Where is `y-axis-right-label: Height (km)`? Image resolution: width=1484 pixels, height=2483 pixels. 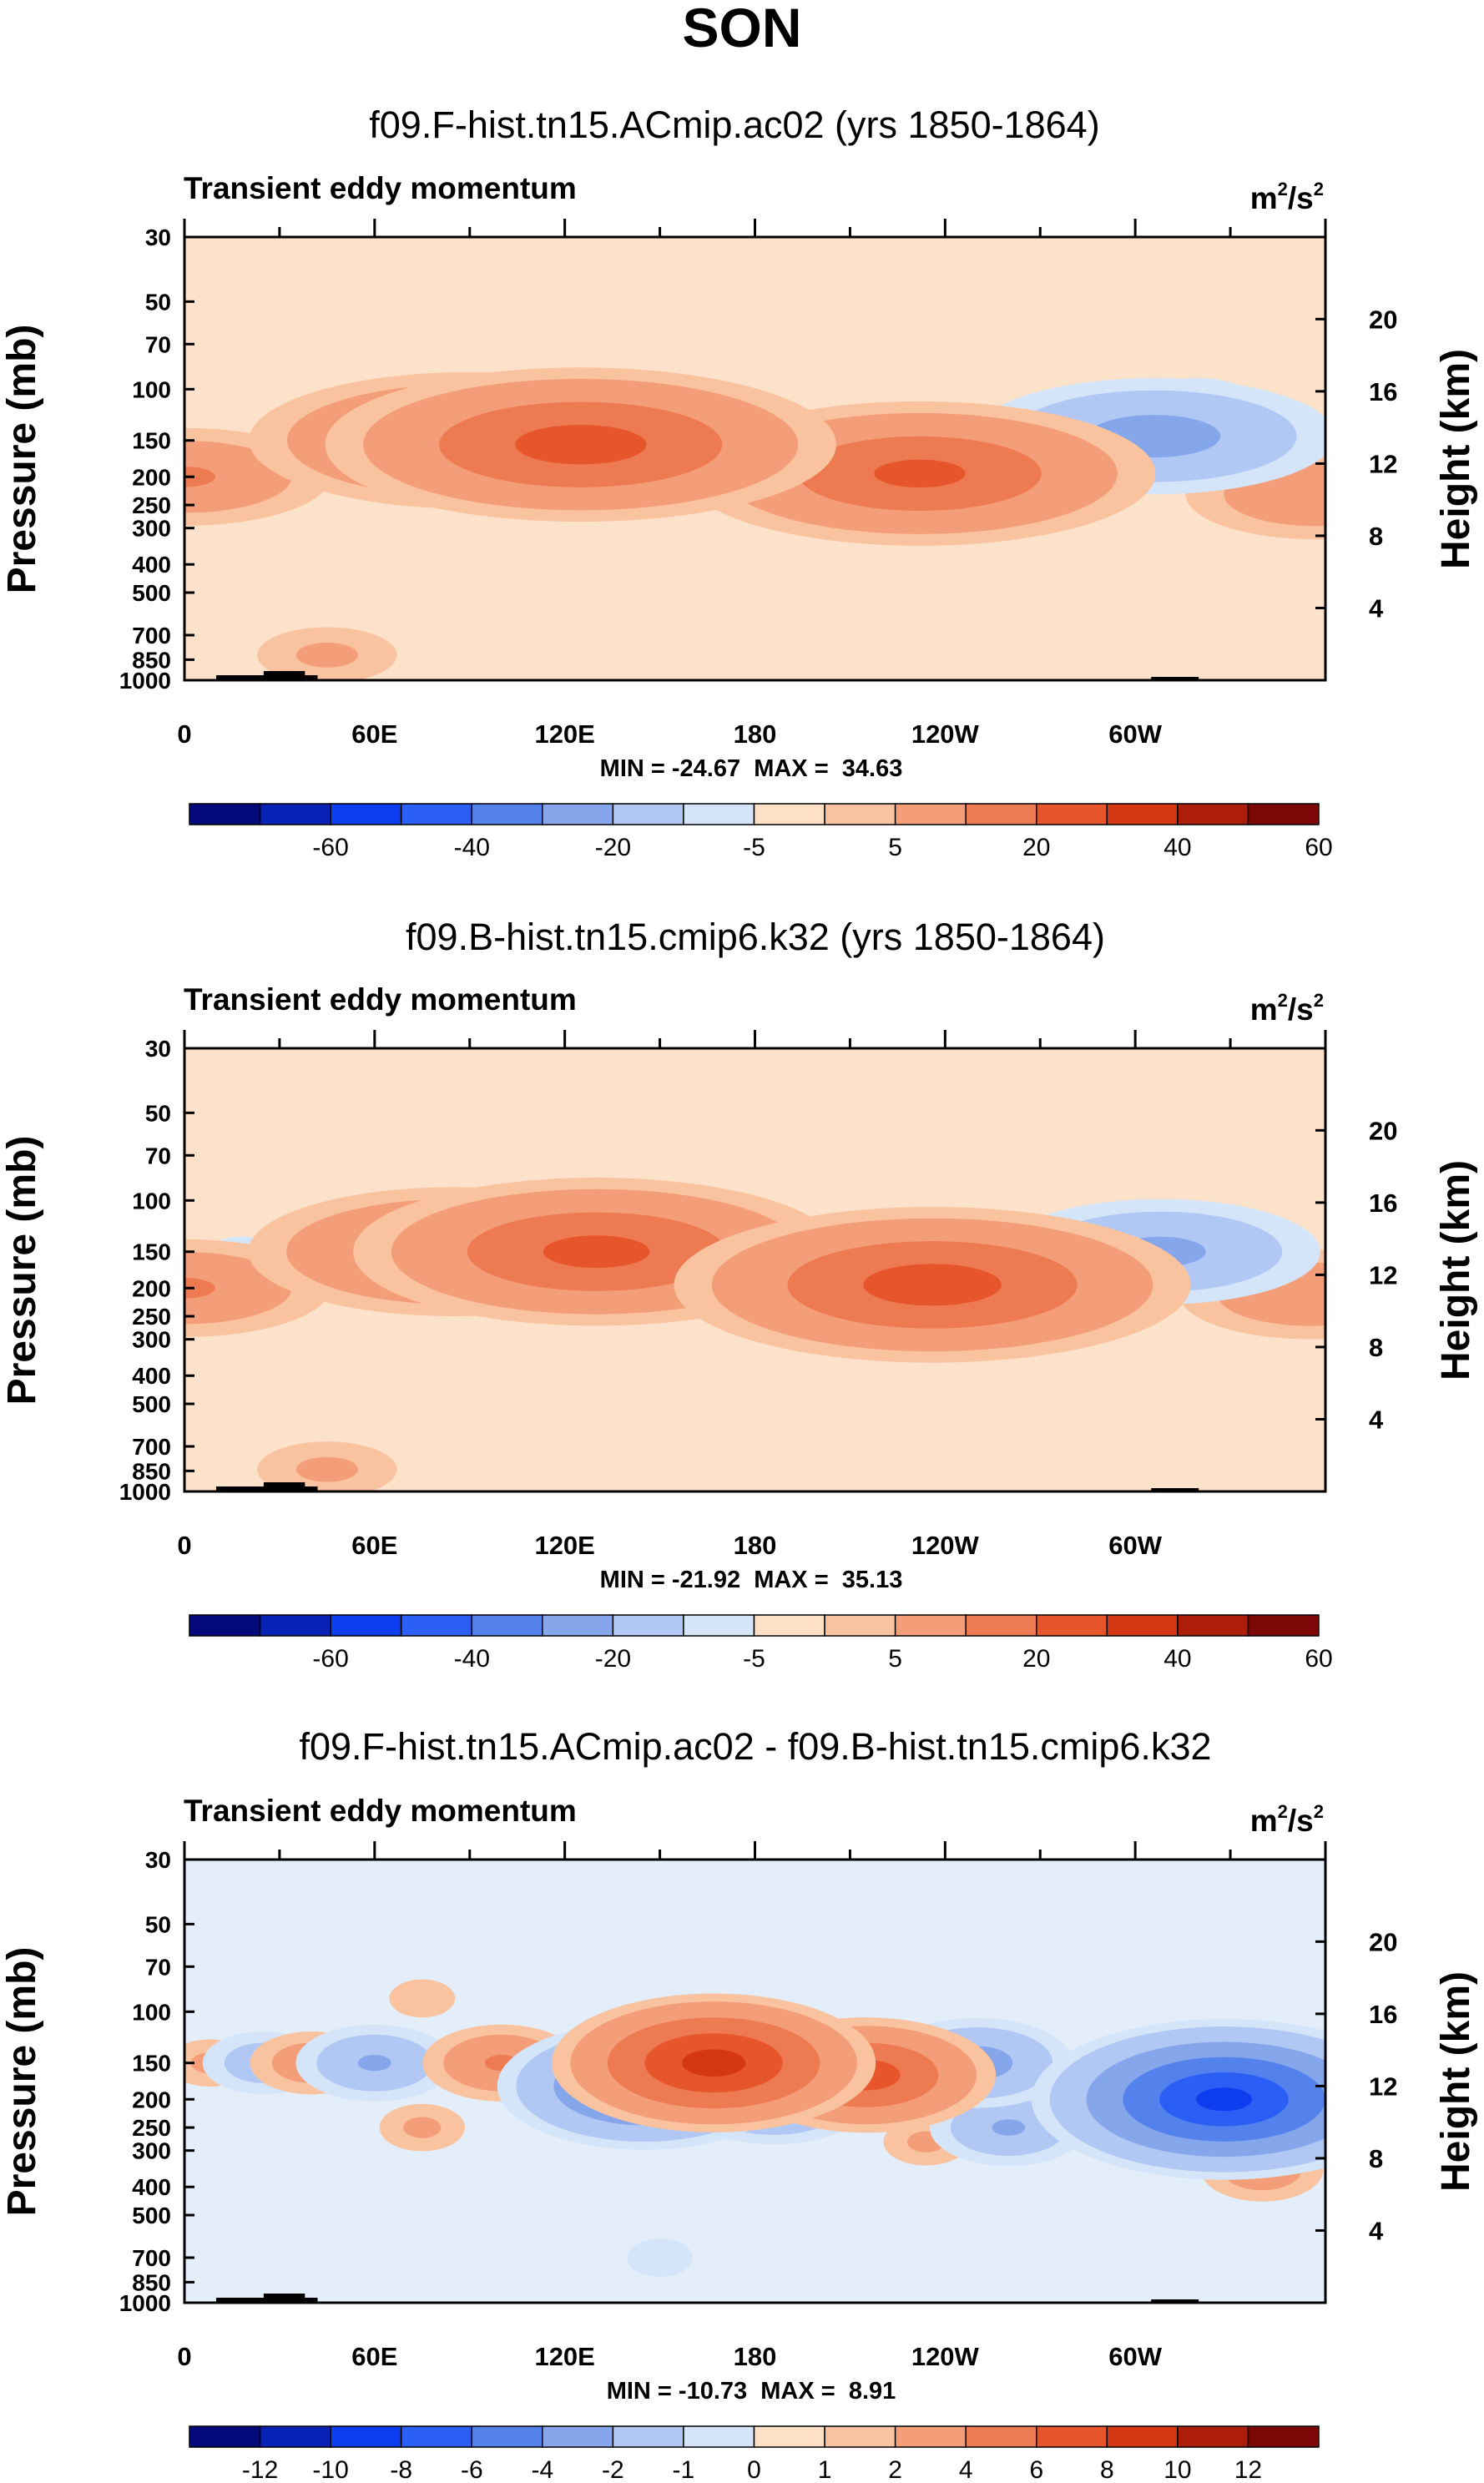 y-axis-right-label: Height (km) is located at coordinates (1456, 459).